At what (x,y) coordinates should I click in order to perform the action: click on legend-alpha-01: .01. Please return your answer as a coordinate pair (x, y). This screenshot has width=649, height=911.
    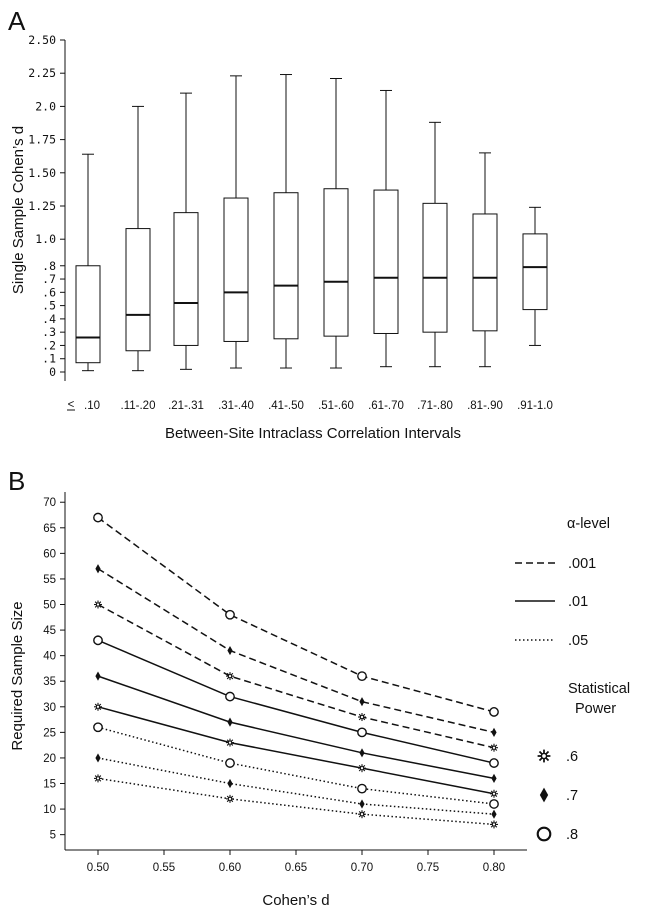
    Looking at the image, I should click on (578, 602).